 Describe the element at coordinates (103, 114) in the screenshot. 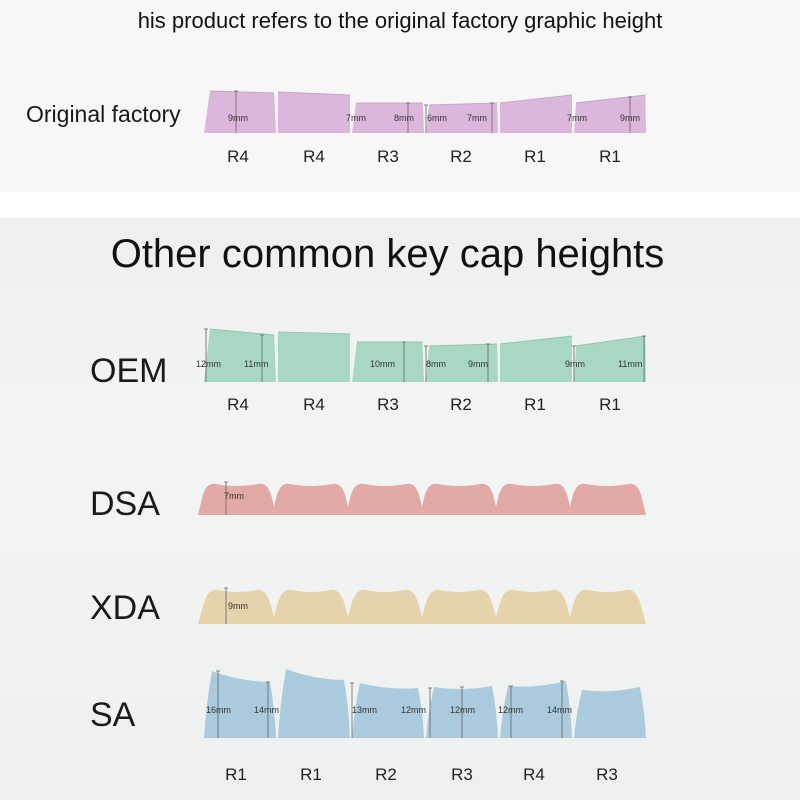

I see `profile-label-original-factory: Original factory` at that location.